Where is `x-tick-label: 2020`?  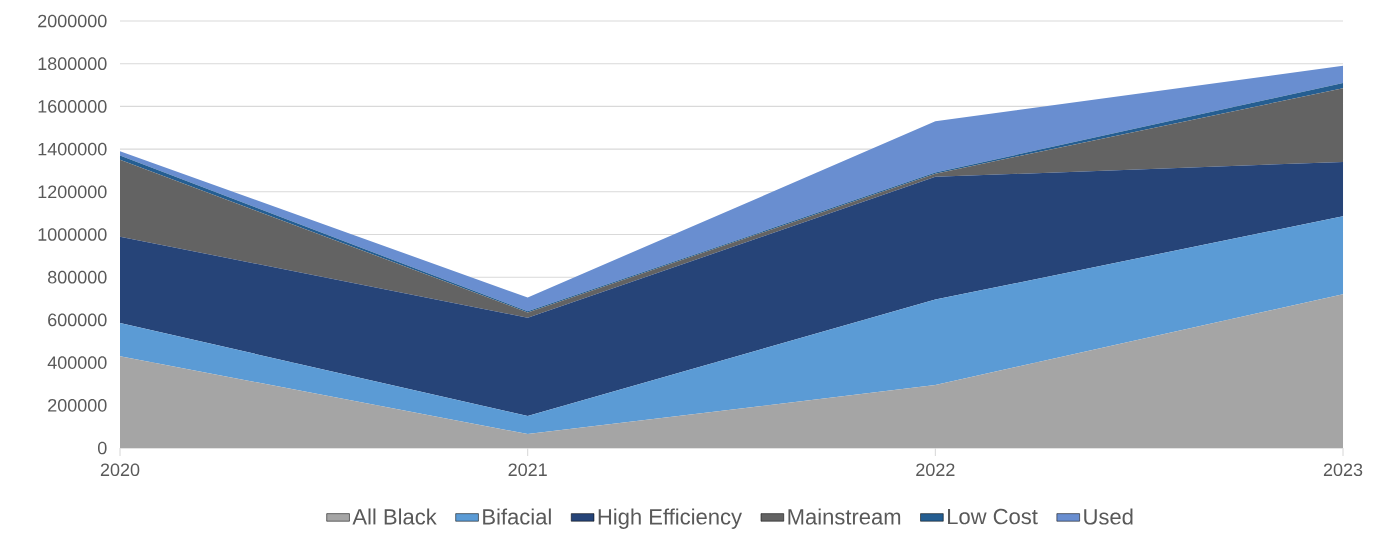
x-tick-label: 2020 is located at coordinates (120, 470).